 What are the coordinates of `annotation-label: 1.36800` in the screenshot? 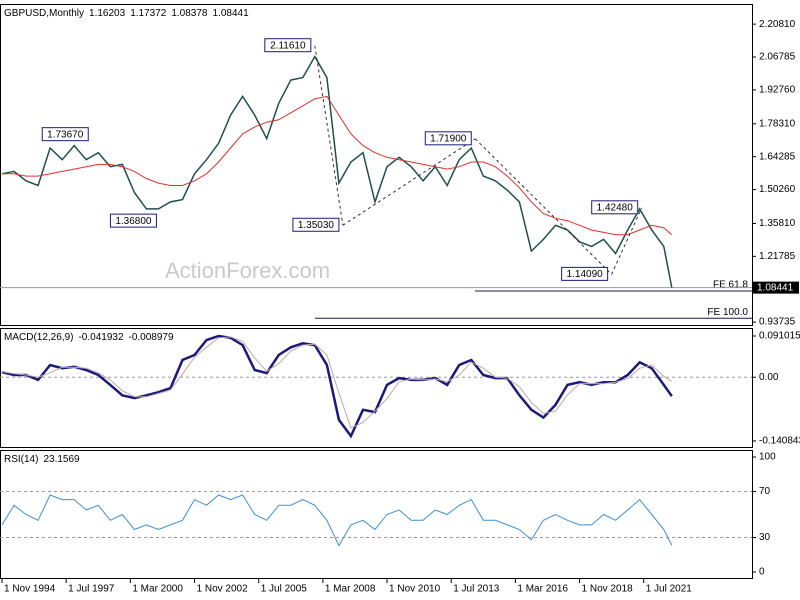 It's located at (133, 221).